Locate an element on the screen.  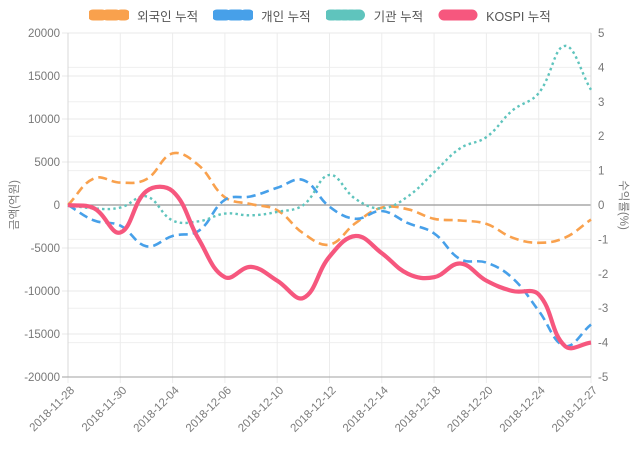
x-tick-label: 2018-12-04 is located at coordinates (157, 409).